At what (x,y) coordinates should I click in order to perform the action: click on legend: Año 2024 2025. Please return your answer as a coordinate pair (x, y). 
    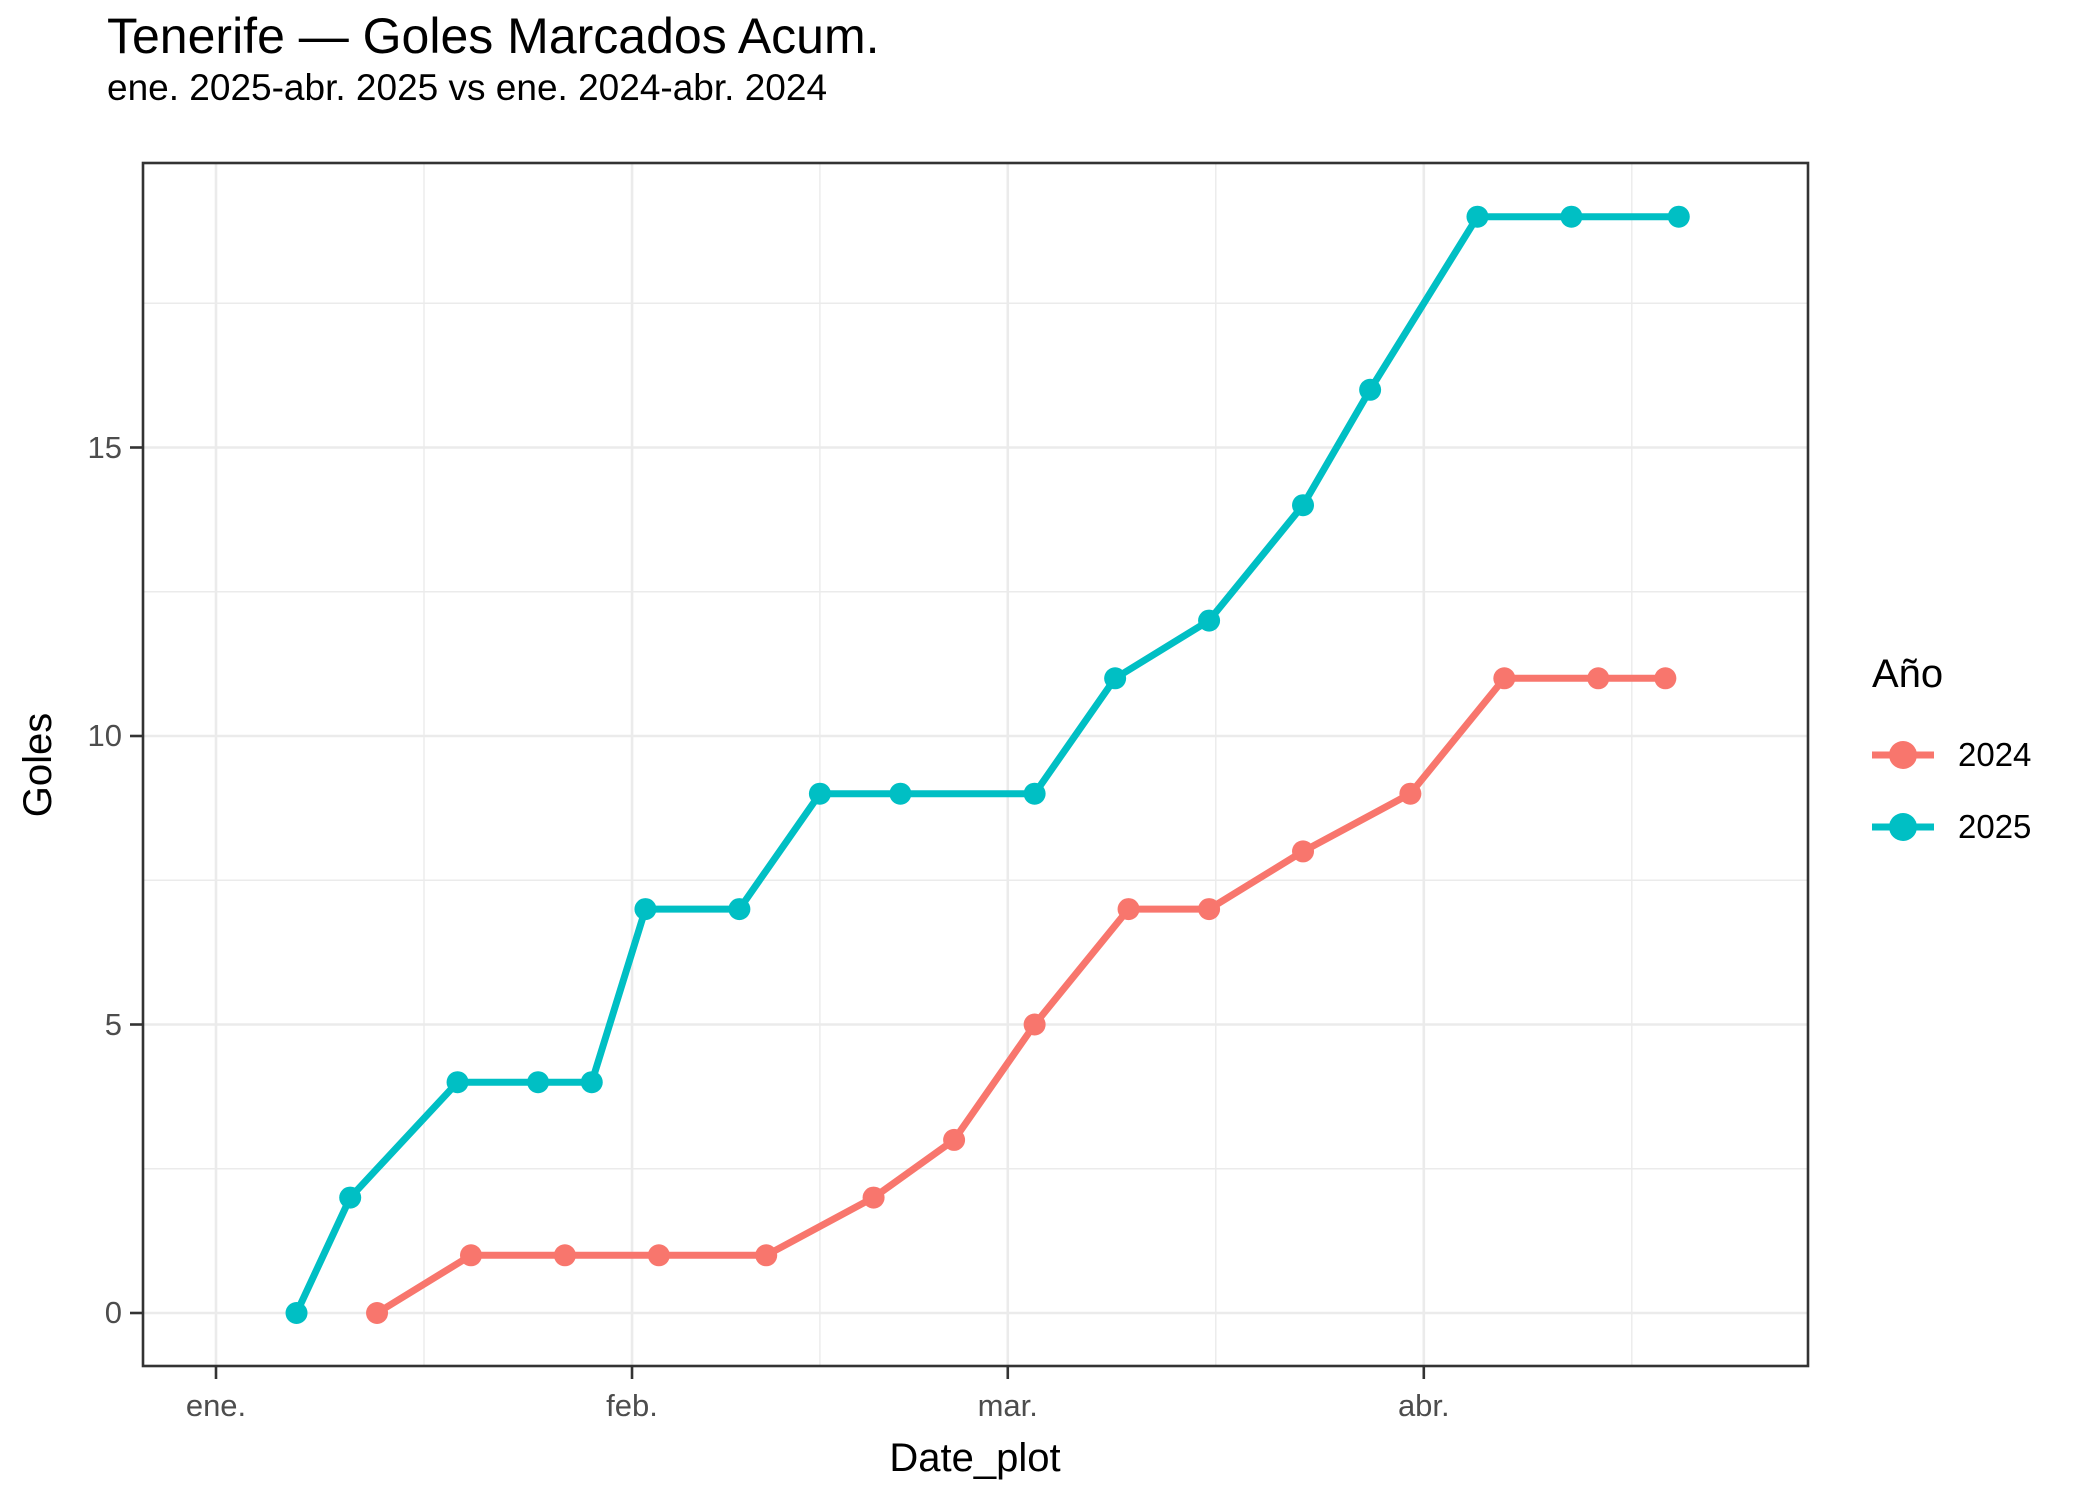
    Looking at the image, I should click on (1951, 757).